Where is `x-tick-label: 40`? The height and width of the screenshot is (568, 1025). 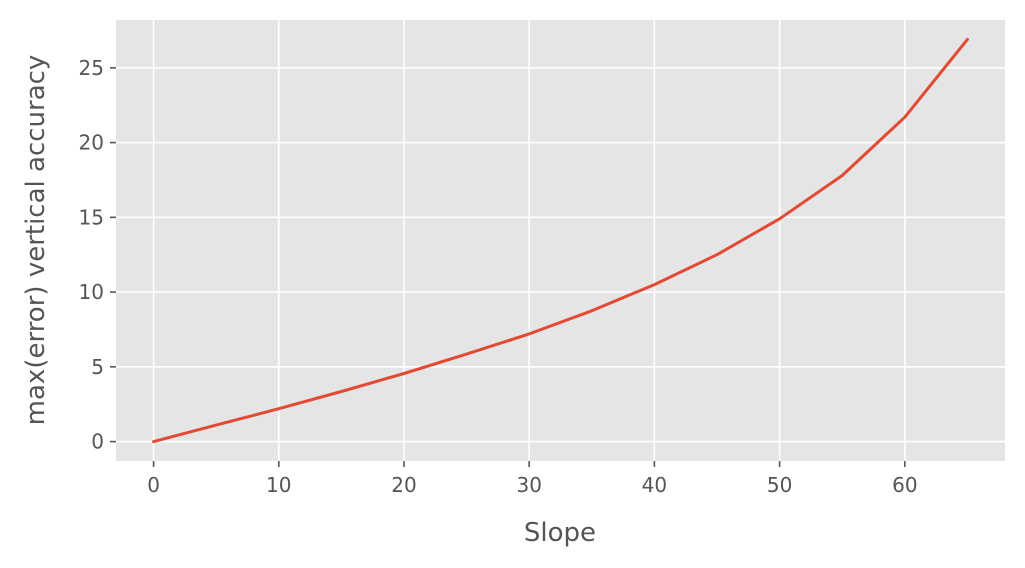 x-tick-label: 40 is located at coordinates (654, 485).